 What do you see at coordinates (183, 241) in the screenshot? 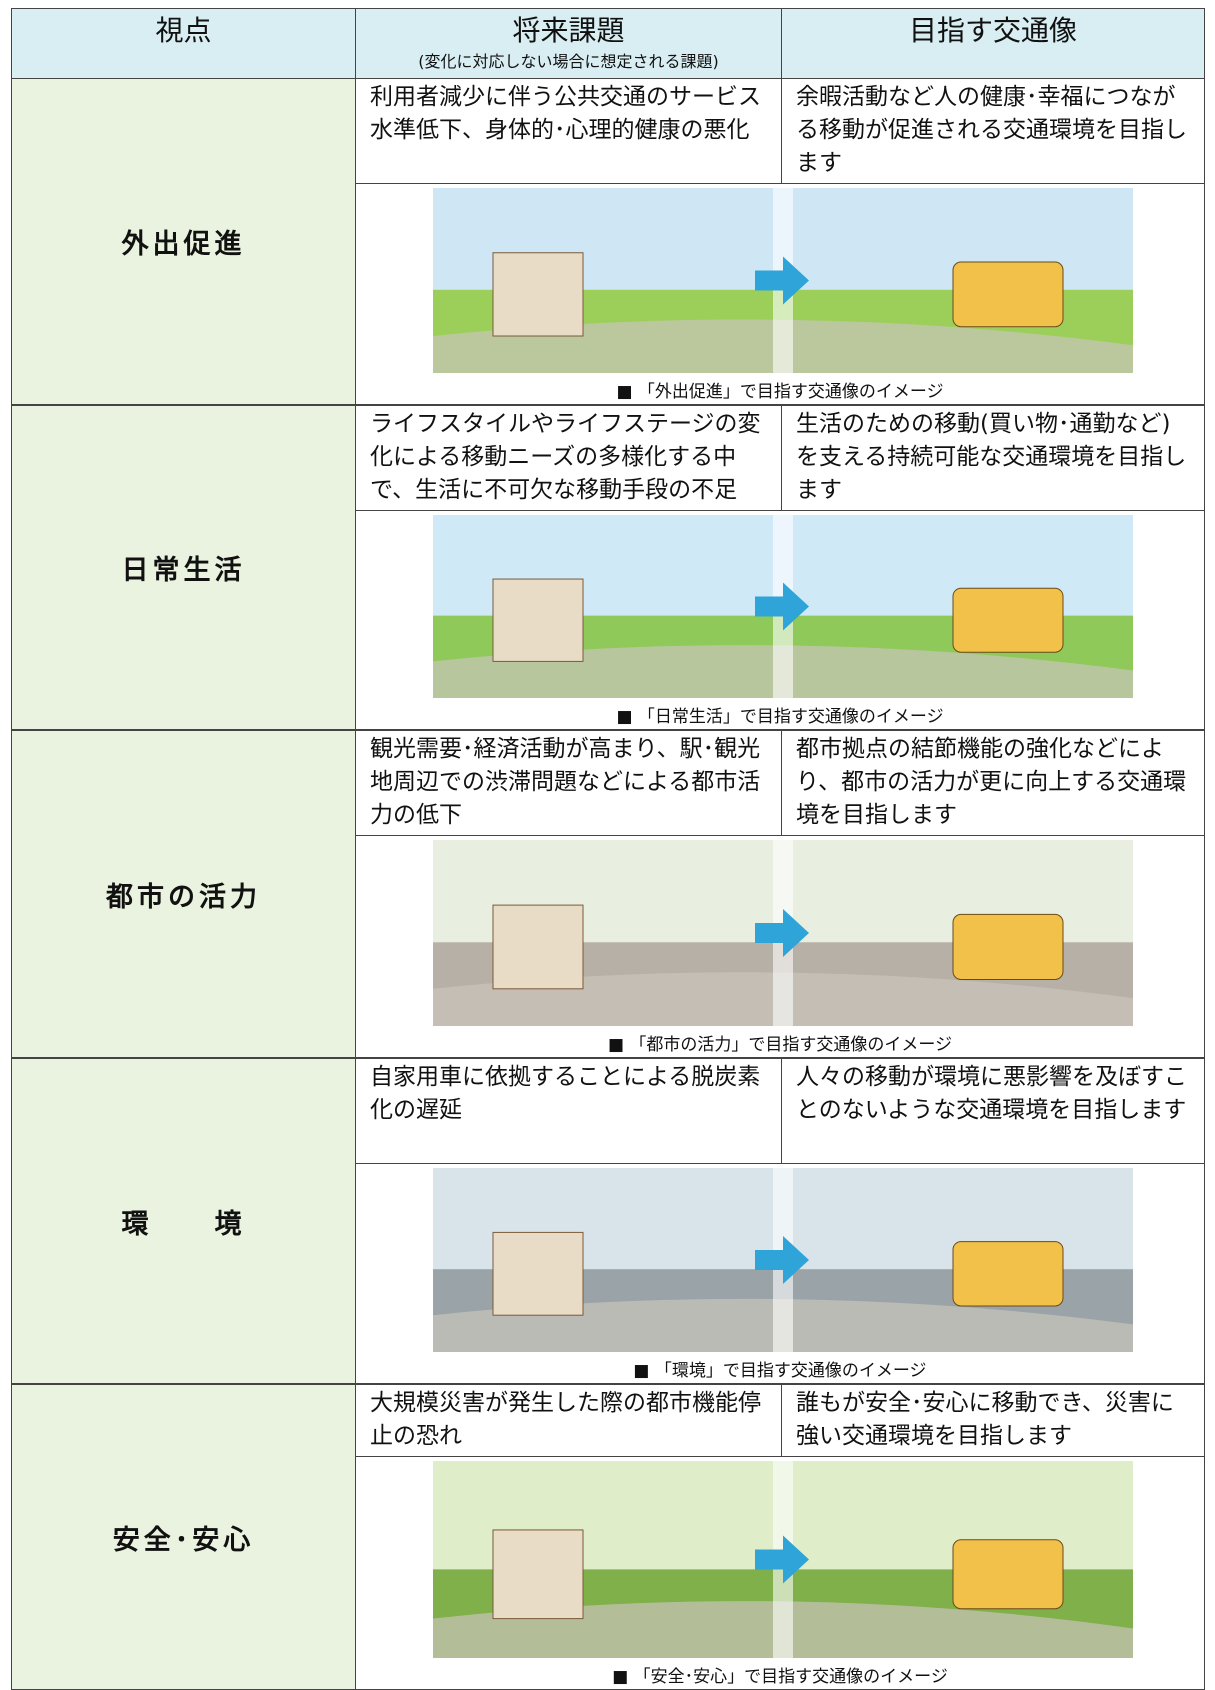
I see `viewpoint: 外出促進` at bounding box center [183, 241].